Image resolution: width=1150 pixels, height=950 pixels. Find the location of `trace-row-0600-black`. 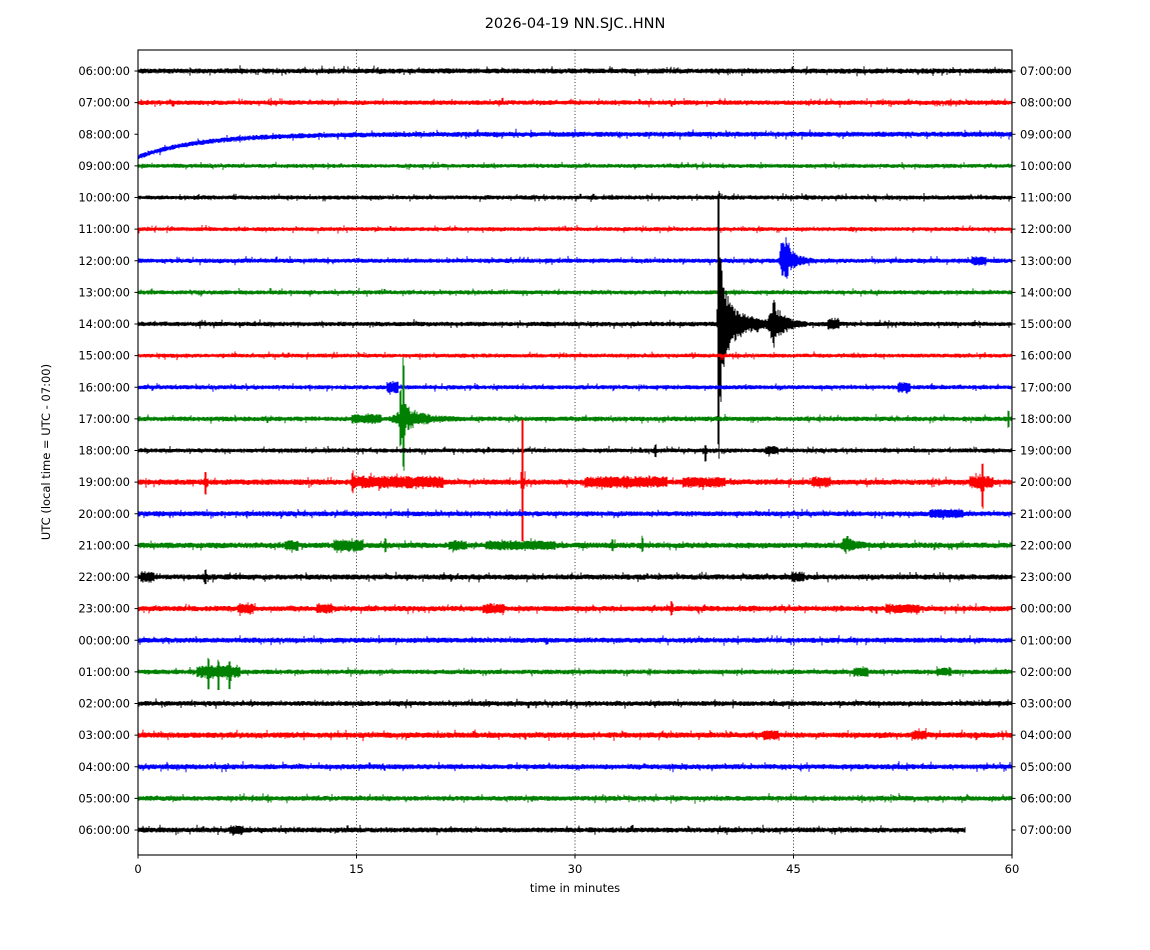

trace-row-0600-black is located at coordinates (551, 830).